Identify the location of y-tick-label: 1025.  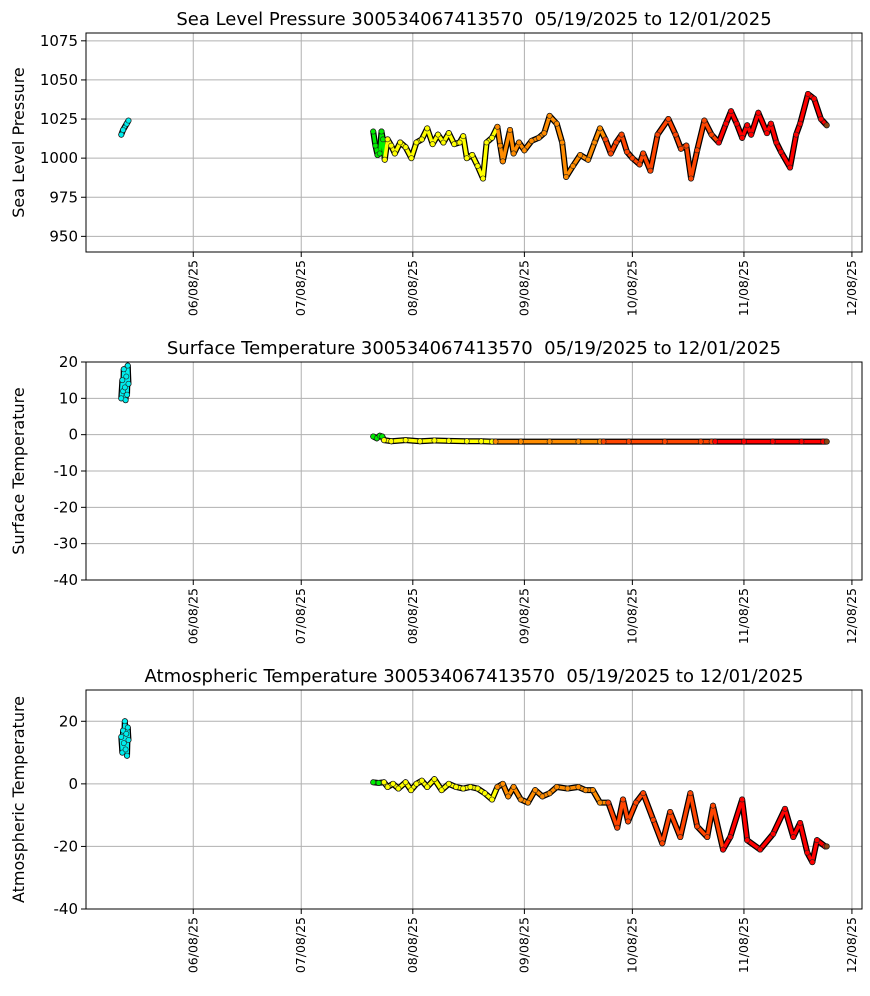
(59, 119).